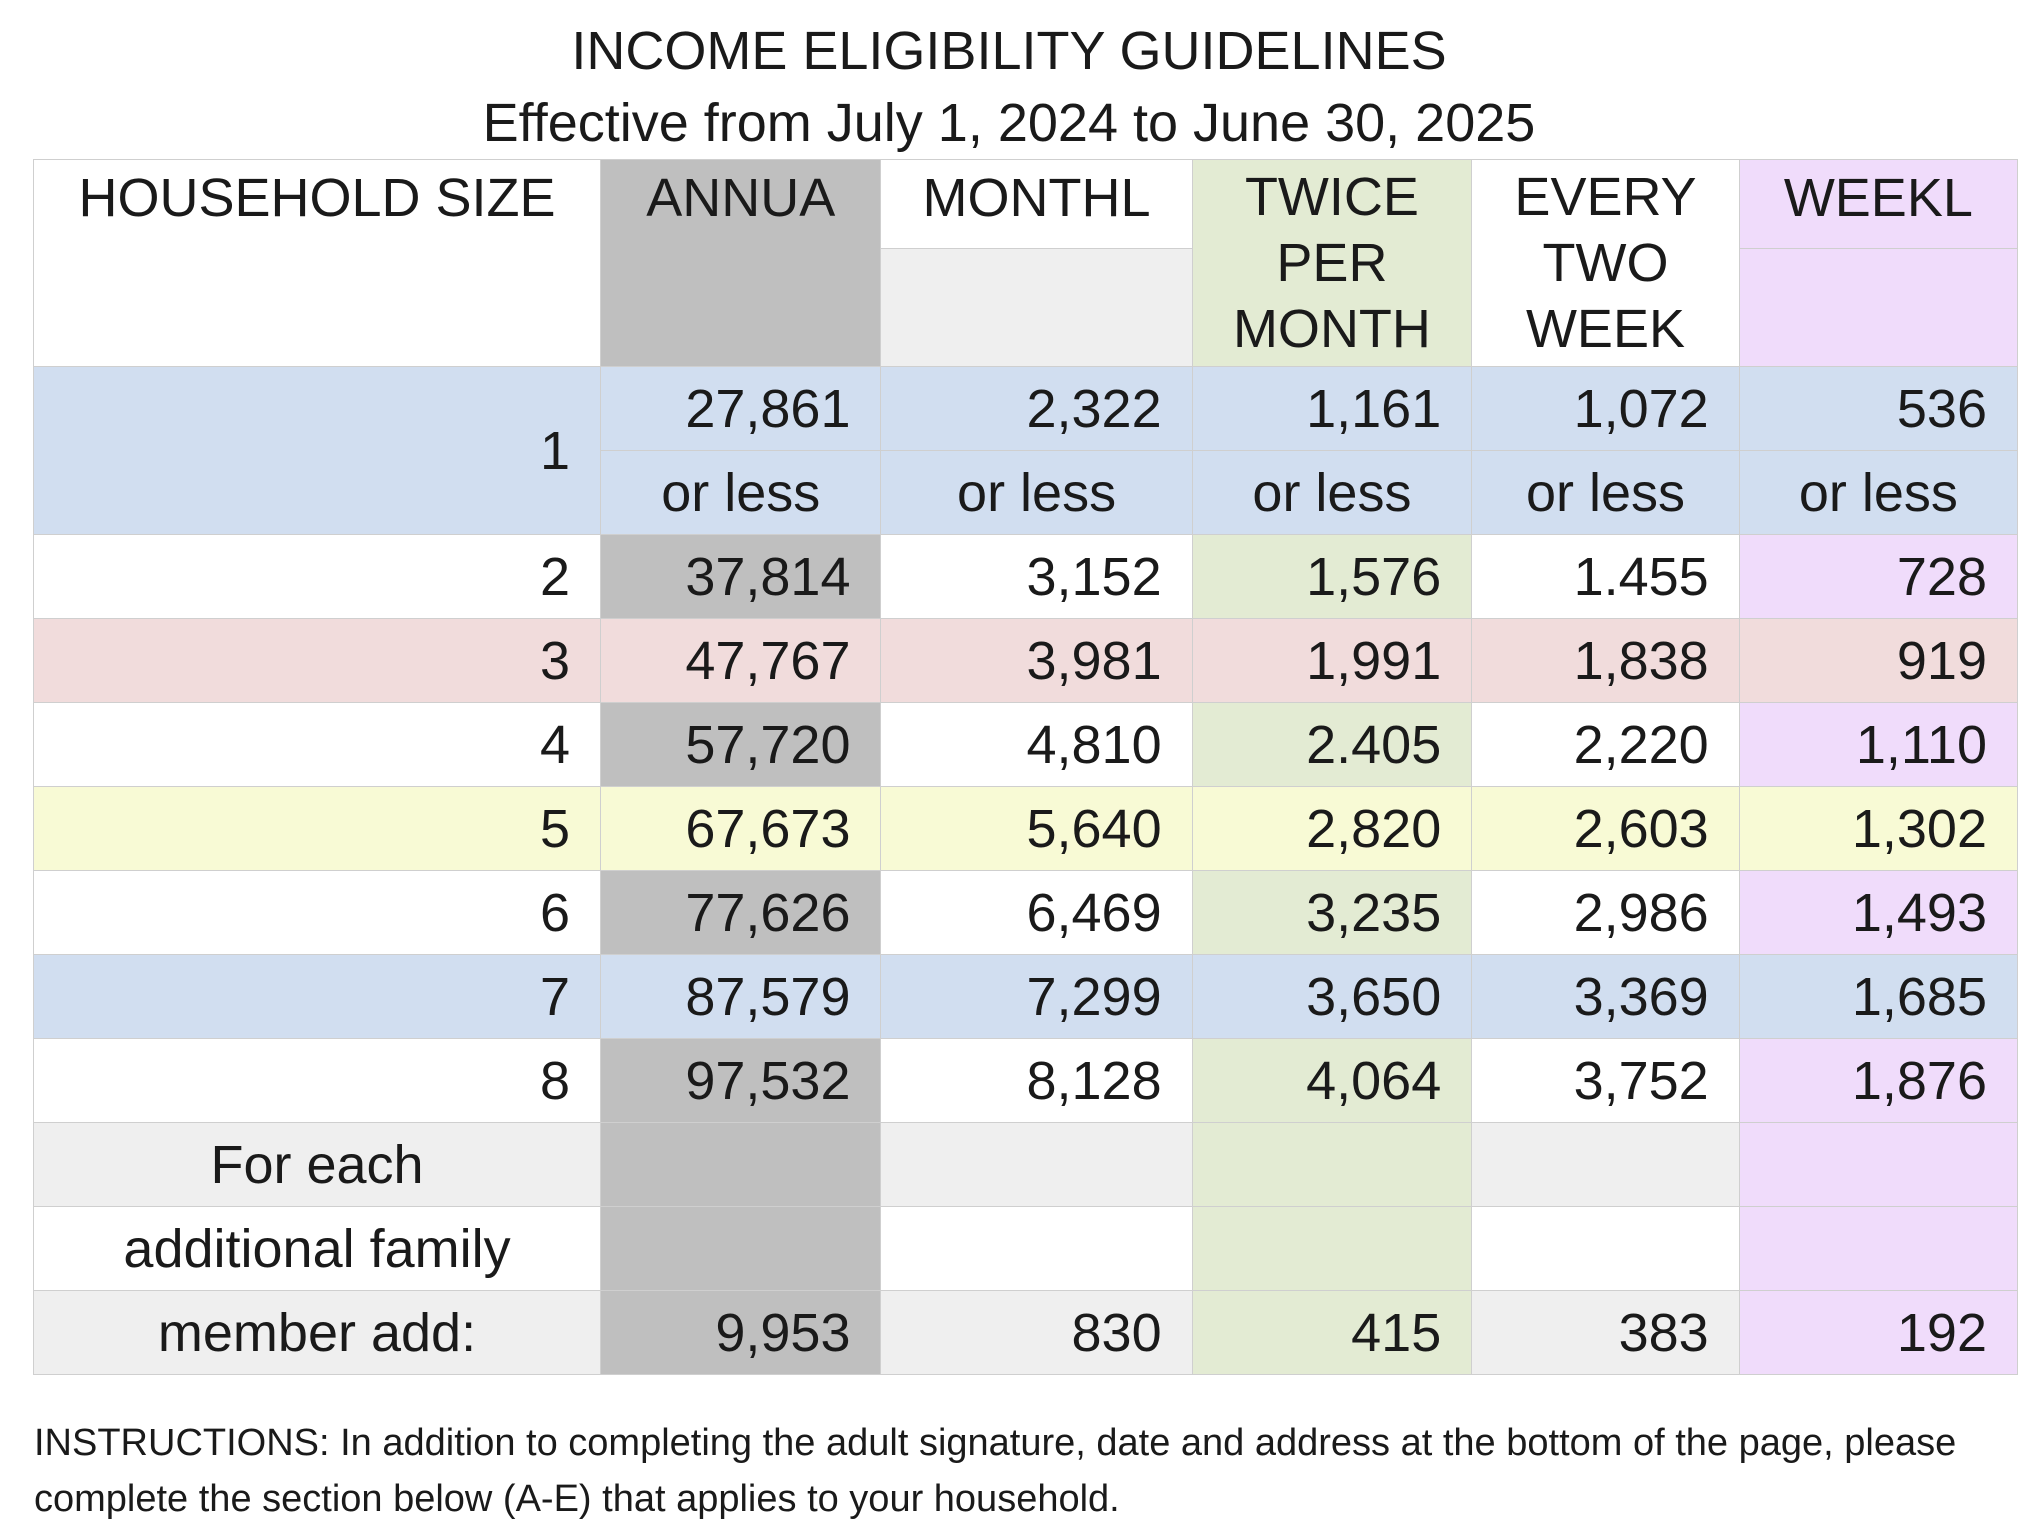  Describe the element at coordinates (317, 1248) in the screenshot. I see `additional-label-line: additional family` at that location.